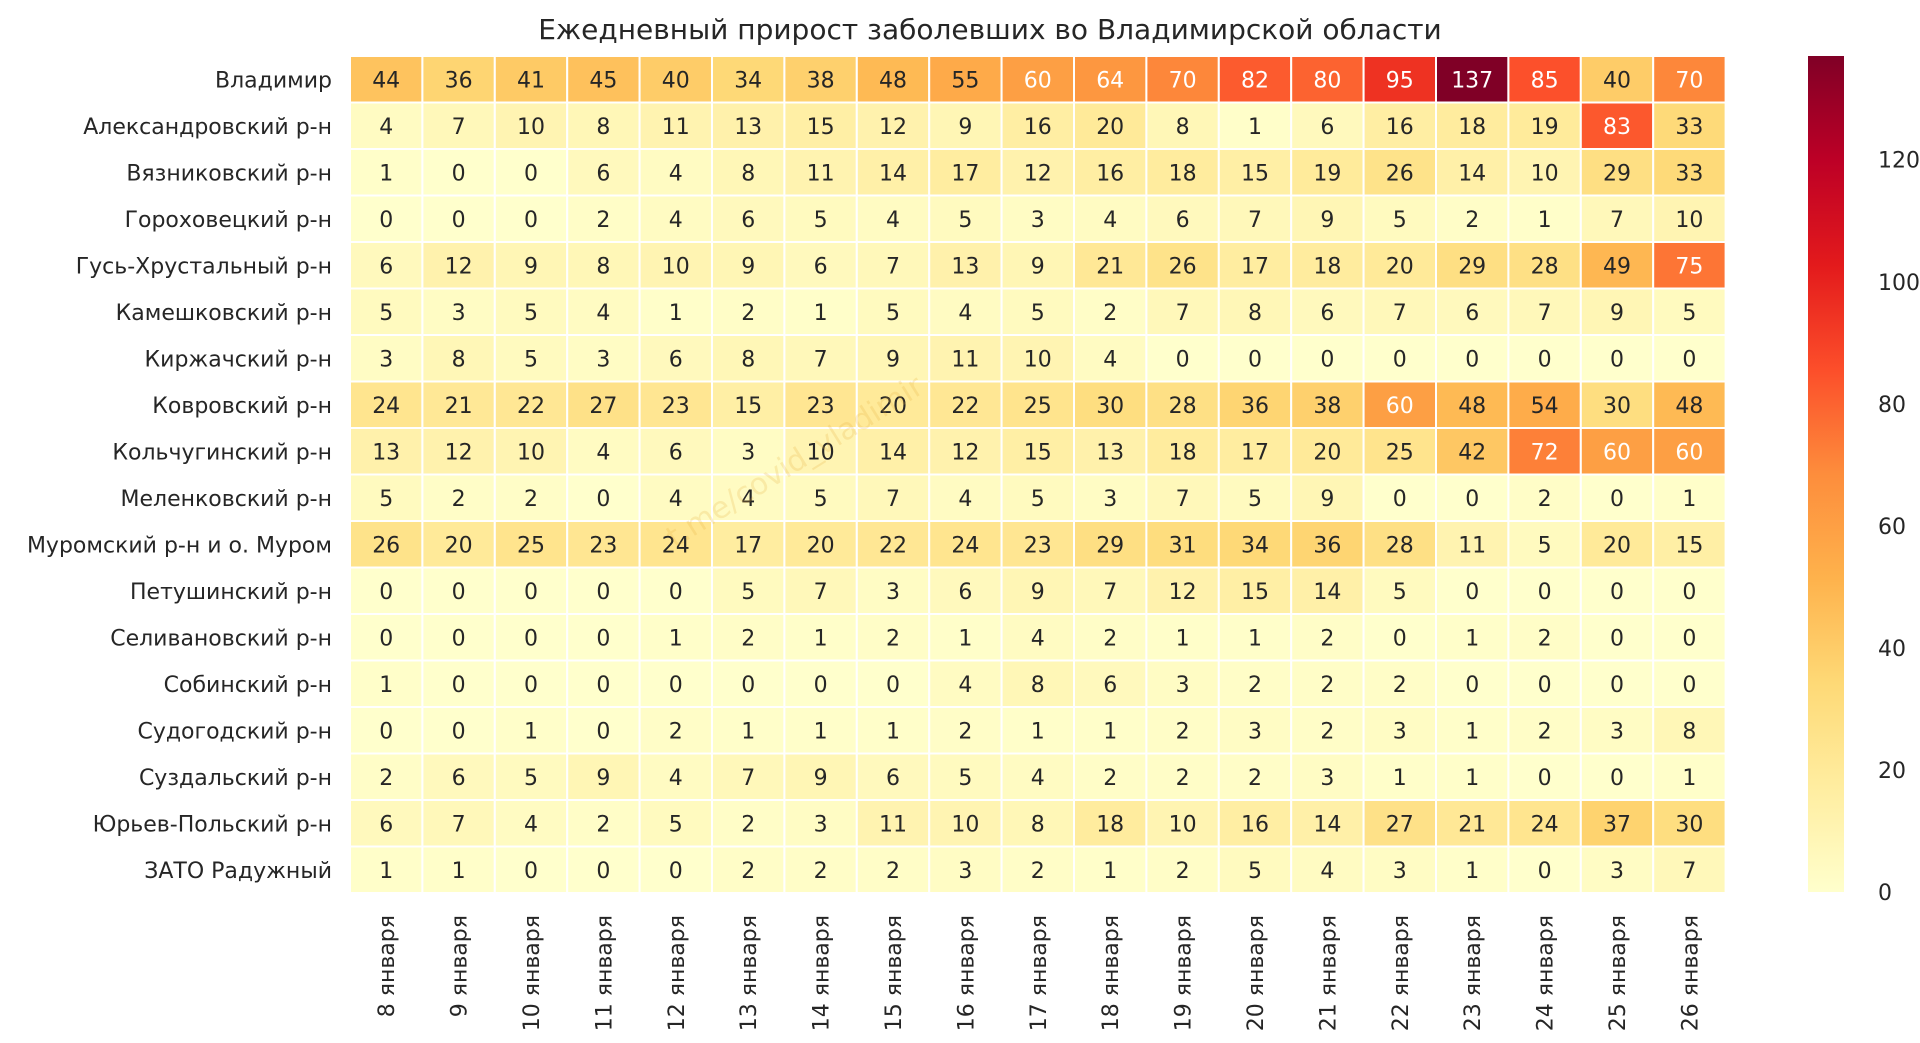 Image resolution: width=1920 pixels, height=1043 pixels. Describe the element at coordinates (1617, 406) in the screenshot. I see `cell-value-label: 30` at that location.